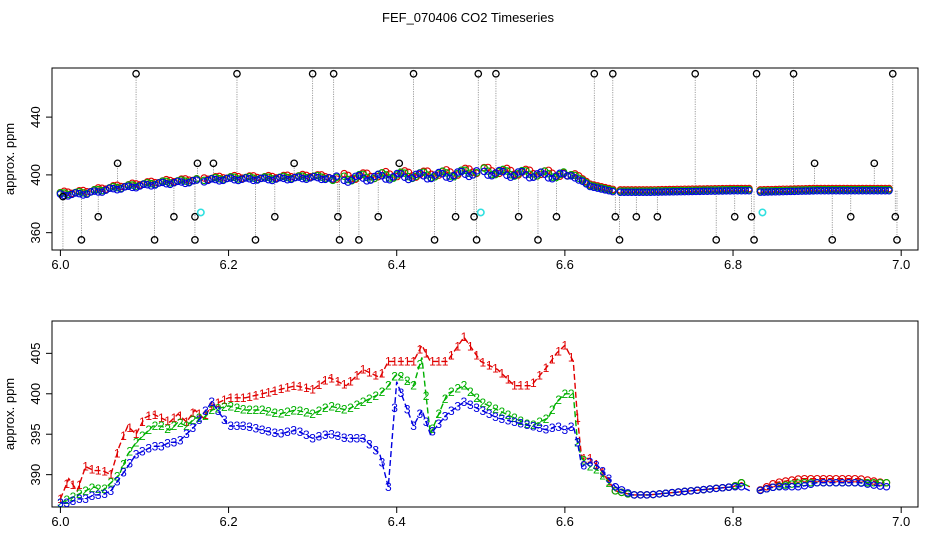 The image size is (936, 540). What do you see at coordinates (204, 178) in the screenshot?
I see `red-point` at bounding box center [204, 178].